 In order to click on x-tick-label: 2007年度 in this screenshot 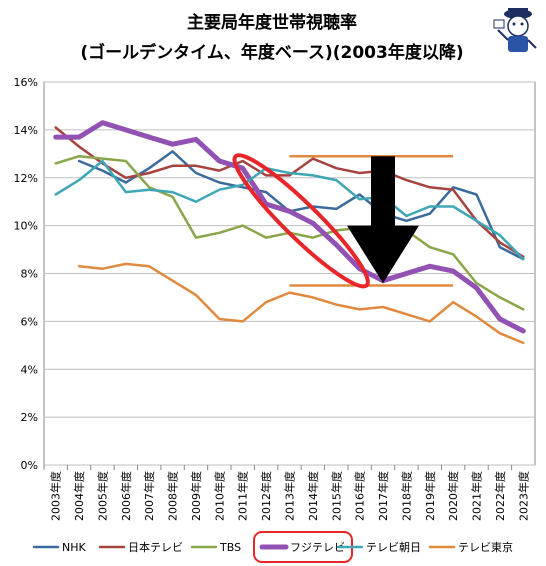, I will do `click(149, 496)`.